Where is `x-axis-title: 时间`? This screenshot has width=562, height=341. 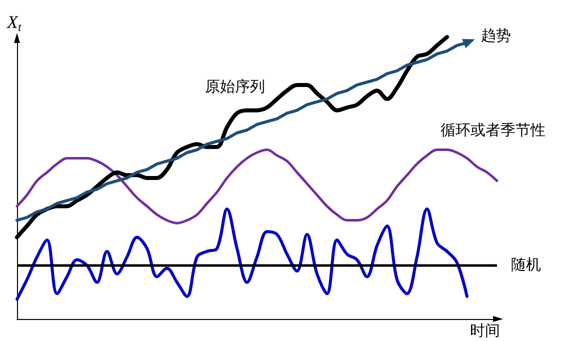 x-axis-title: 时间 is located at coordinates (485, 331).